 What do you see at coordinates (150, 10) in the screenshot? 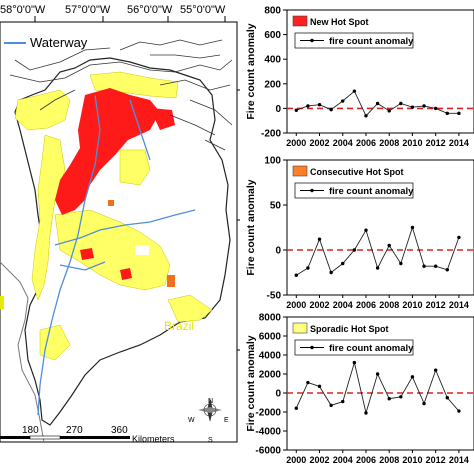
I see `lon-label-56: 56°0'0"W` at bounding box center [150, 10].